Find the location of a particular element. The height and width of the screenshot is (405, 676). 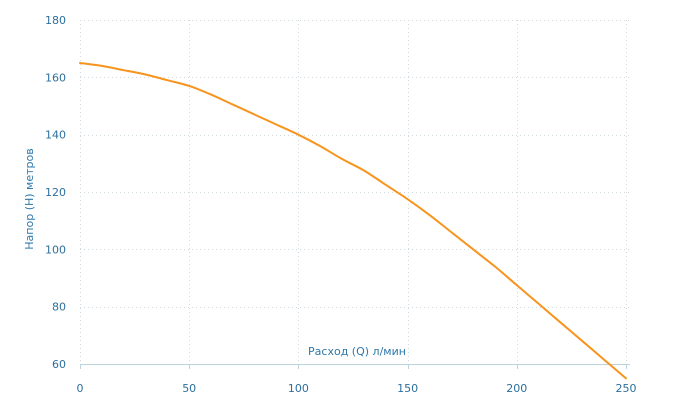

x-tick-label: 200 is located at coordinates (516, 388).